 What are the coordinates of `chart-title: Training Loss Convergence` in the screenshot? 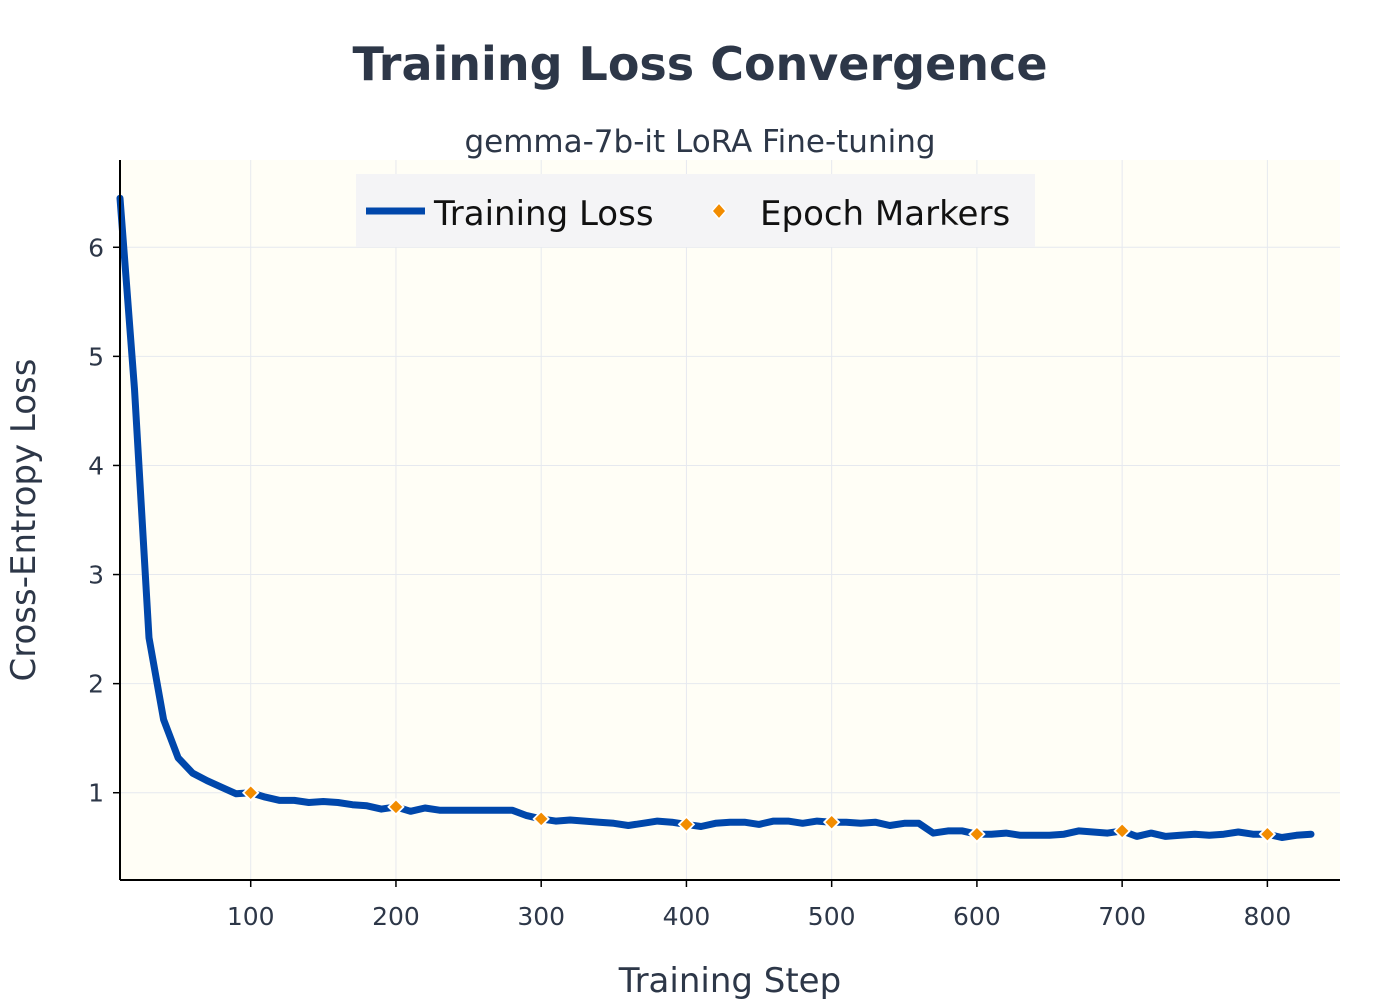 It's located at (699, 64).